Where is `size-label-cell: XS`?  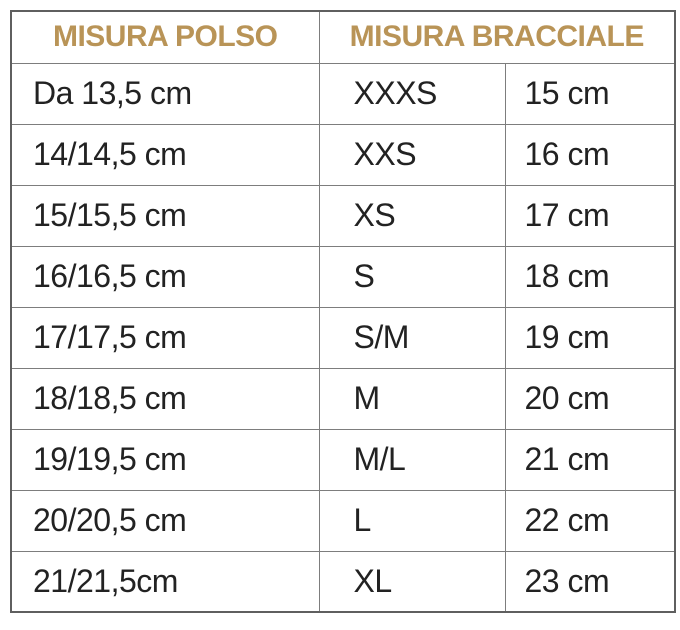 size-label-cell: XS is located at coordinates (412, 215).